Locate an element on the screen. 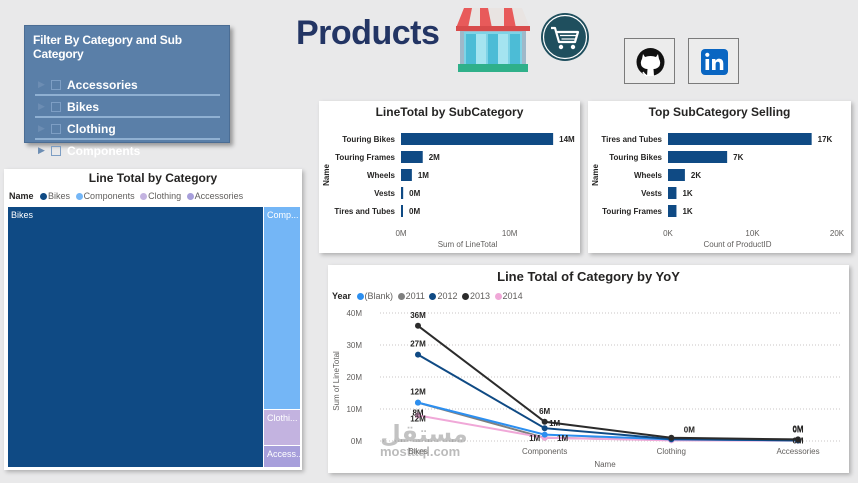 Image resolution: width=858 pixels, height=483 pixels. legend-item-2011: 2011 is located at coordinates (411, 296).